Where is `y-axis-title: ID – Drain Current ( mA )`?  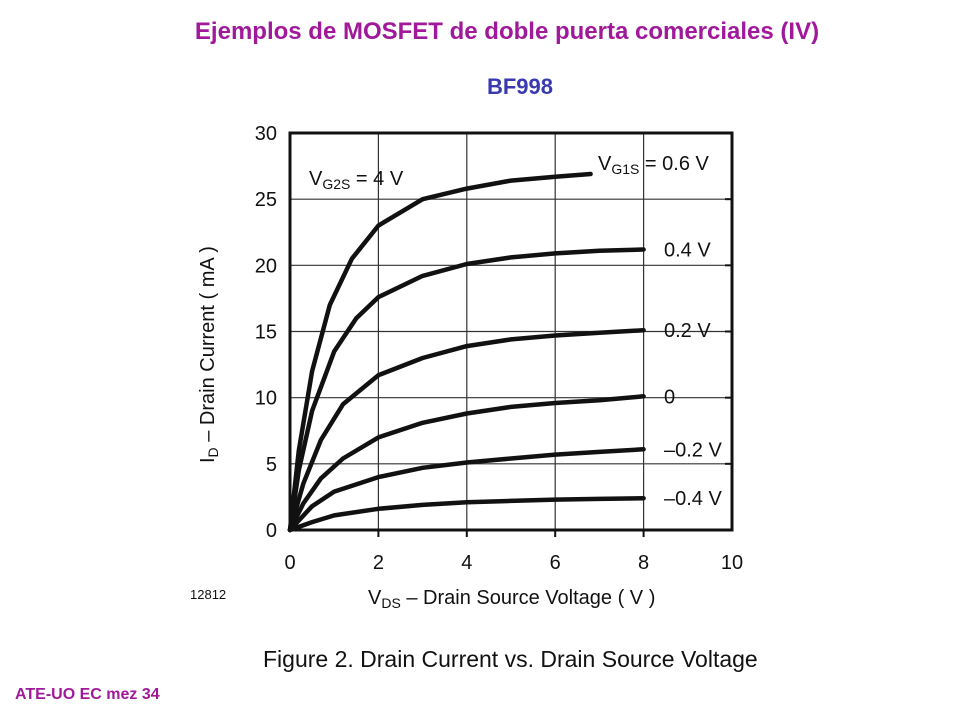
y-axis-title: ID – Drain Current ( mA ) is located at coordinates (209, 354).